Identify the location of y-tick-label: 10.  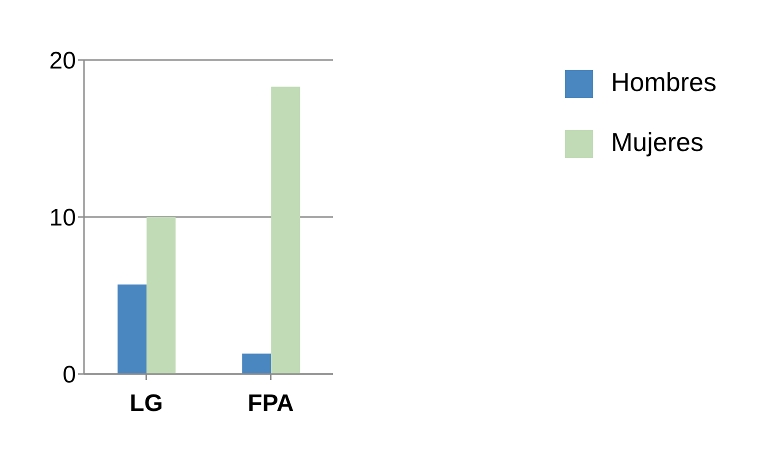
(62, 218).